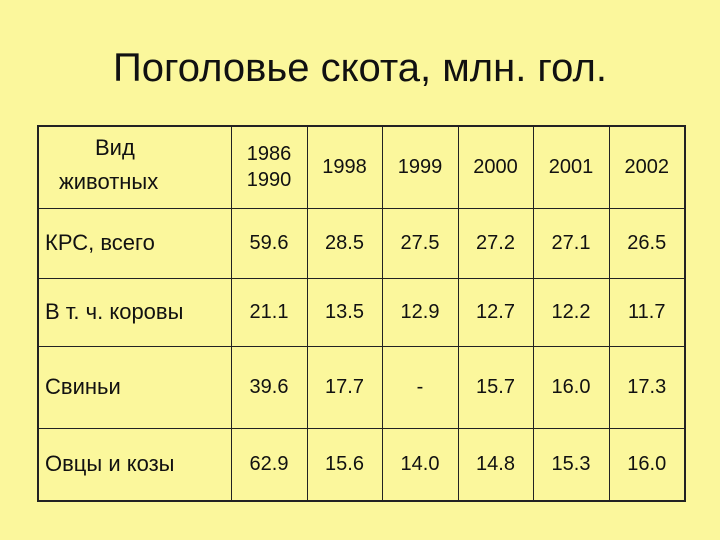 The height and width of the screenshot is (540, 720). What do you see at coordinates (495, 243) in the screenshot?
I see `table-cell: 27.2` at bounding box center [495, 243].